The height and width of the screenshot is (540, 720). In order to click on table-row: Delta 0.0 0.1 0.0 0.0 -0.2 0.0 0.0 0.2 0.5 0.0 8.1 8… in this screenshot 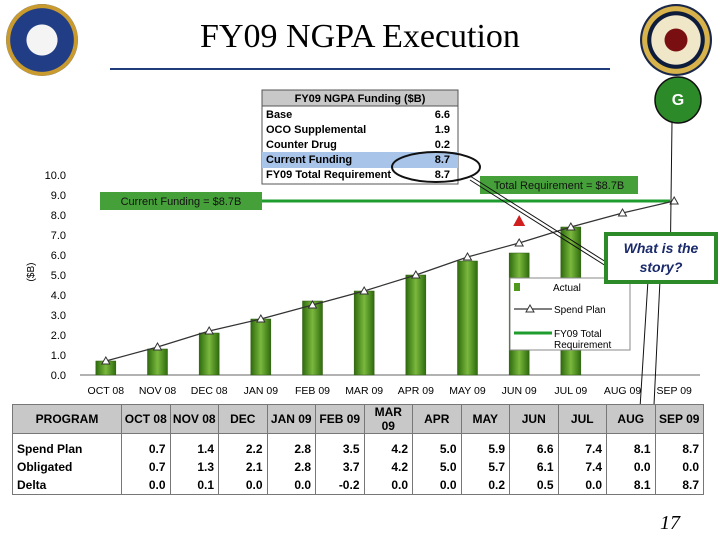, I will do `click(358, 485)`.